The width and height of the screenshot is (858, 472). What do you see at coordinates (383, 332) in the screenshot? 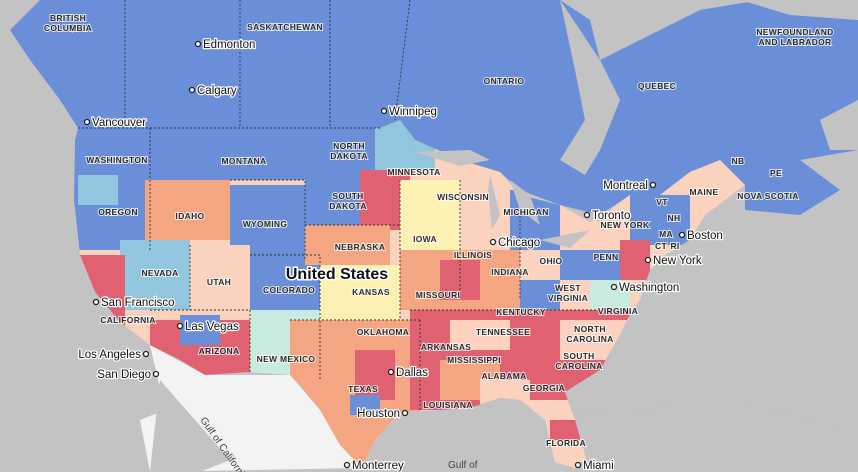
I see `region-label: OKLAHOMA` at bounding box center [383, 332].